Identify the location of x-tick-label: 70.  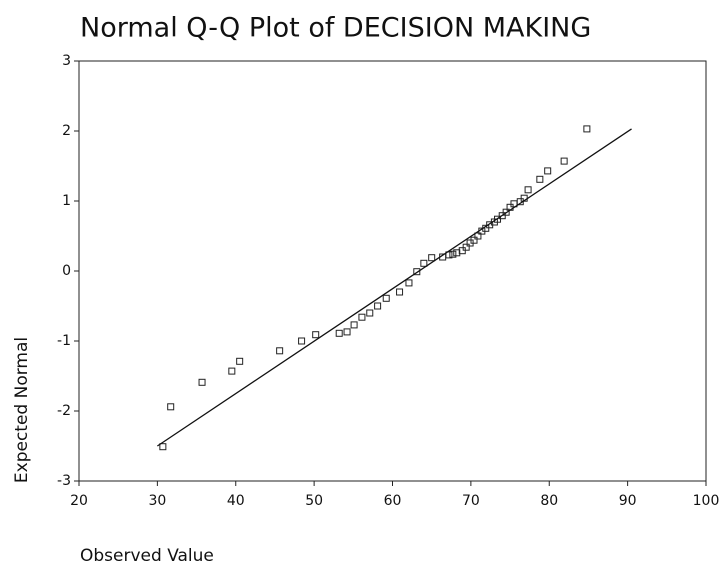
(471, 501).